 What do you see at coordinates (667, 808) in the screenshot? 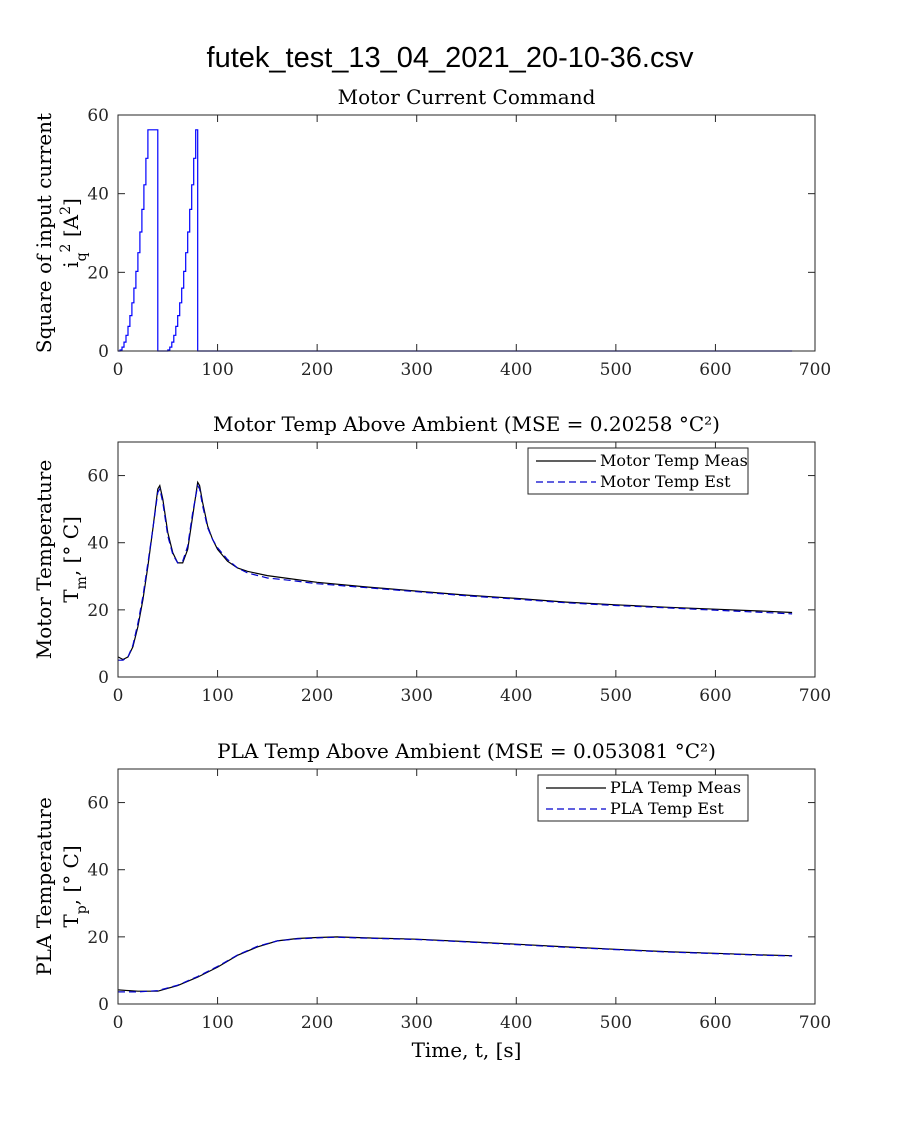
I see `legend-entry: PLA Temp Est` at bounding box center [667, 808].